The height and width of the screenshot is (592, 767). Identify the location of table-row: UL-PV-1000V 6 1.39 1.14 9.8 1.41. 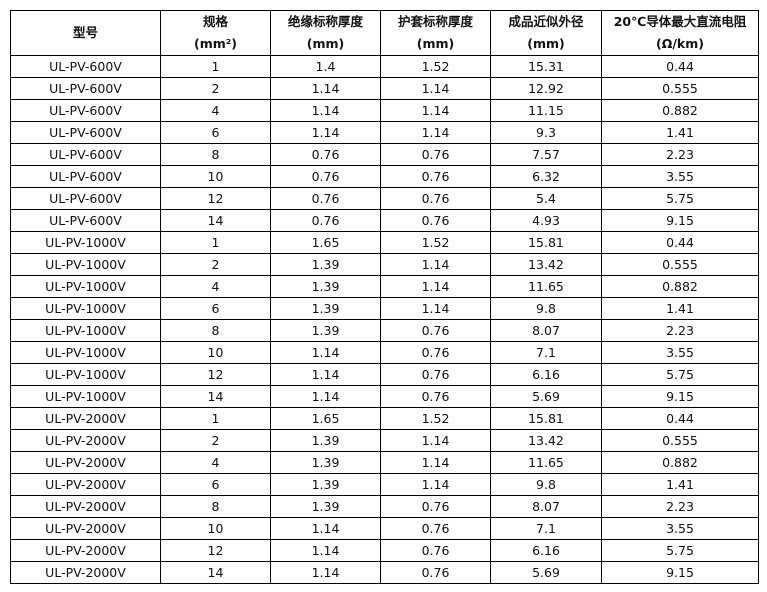
(384, 308).